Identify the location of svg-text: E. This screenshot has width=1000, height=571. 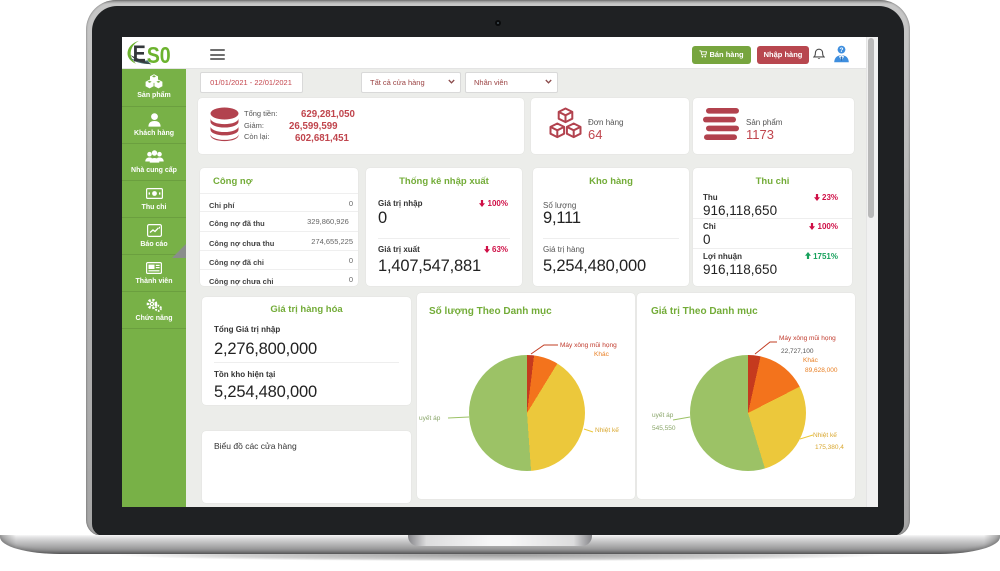
(139, 53).